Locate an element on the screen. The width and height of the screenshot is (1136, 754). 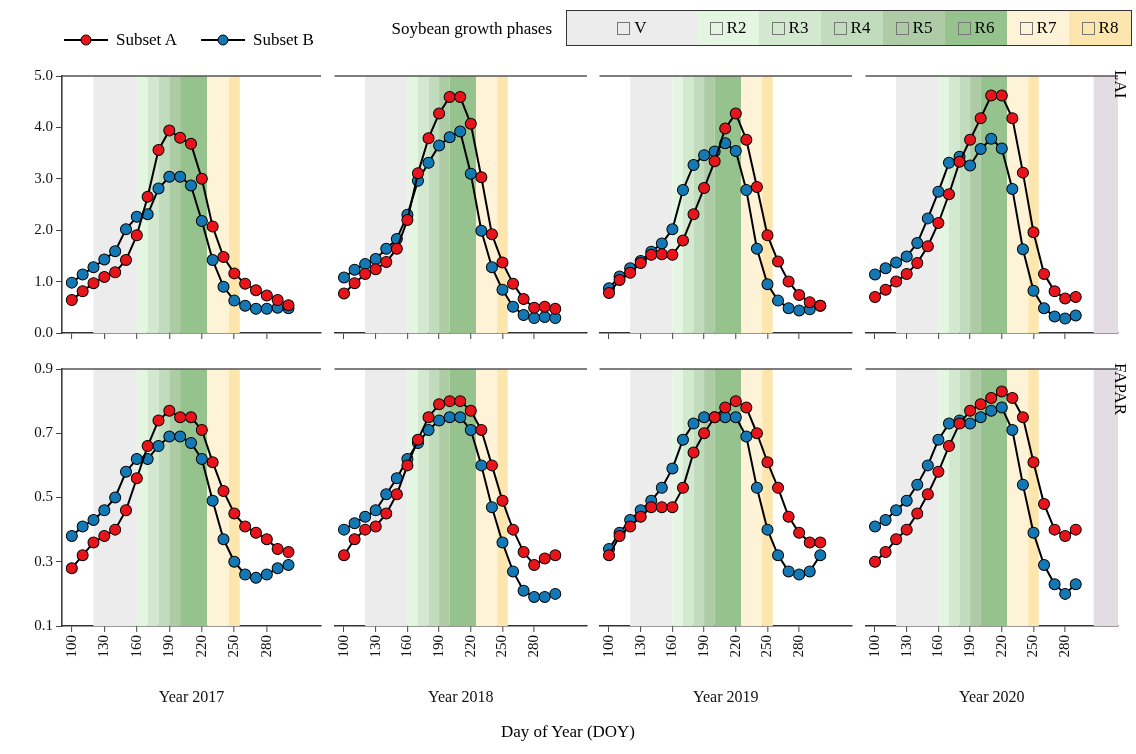
annotation: LAI is located at coordinates (1120, 85).